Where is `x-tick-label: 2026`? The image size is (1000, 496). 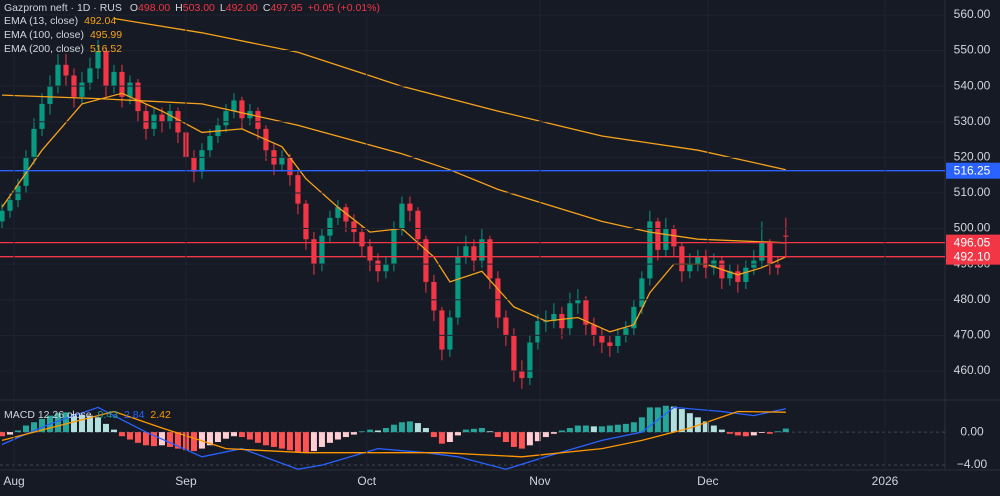 x-tick-label: 2026 is located at coordinates (885, 481).